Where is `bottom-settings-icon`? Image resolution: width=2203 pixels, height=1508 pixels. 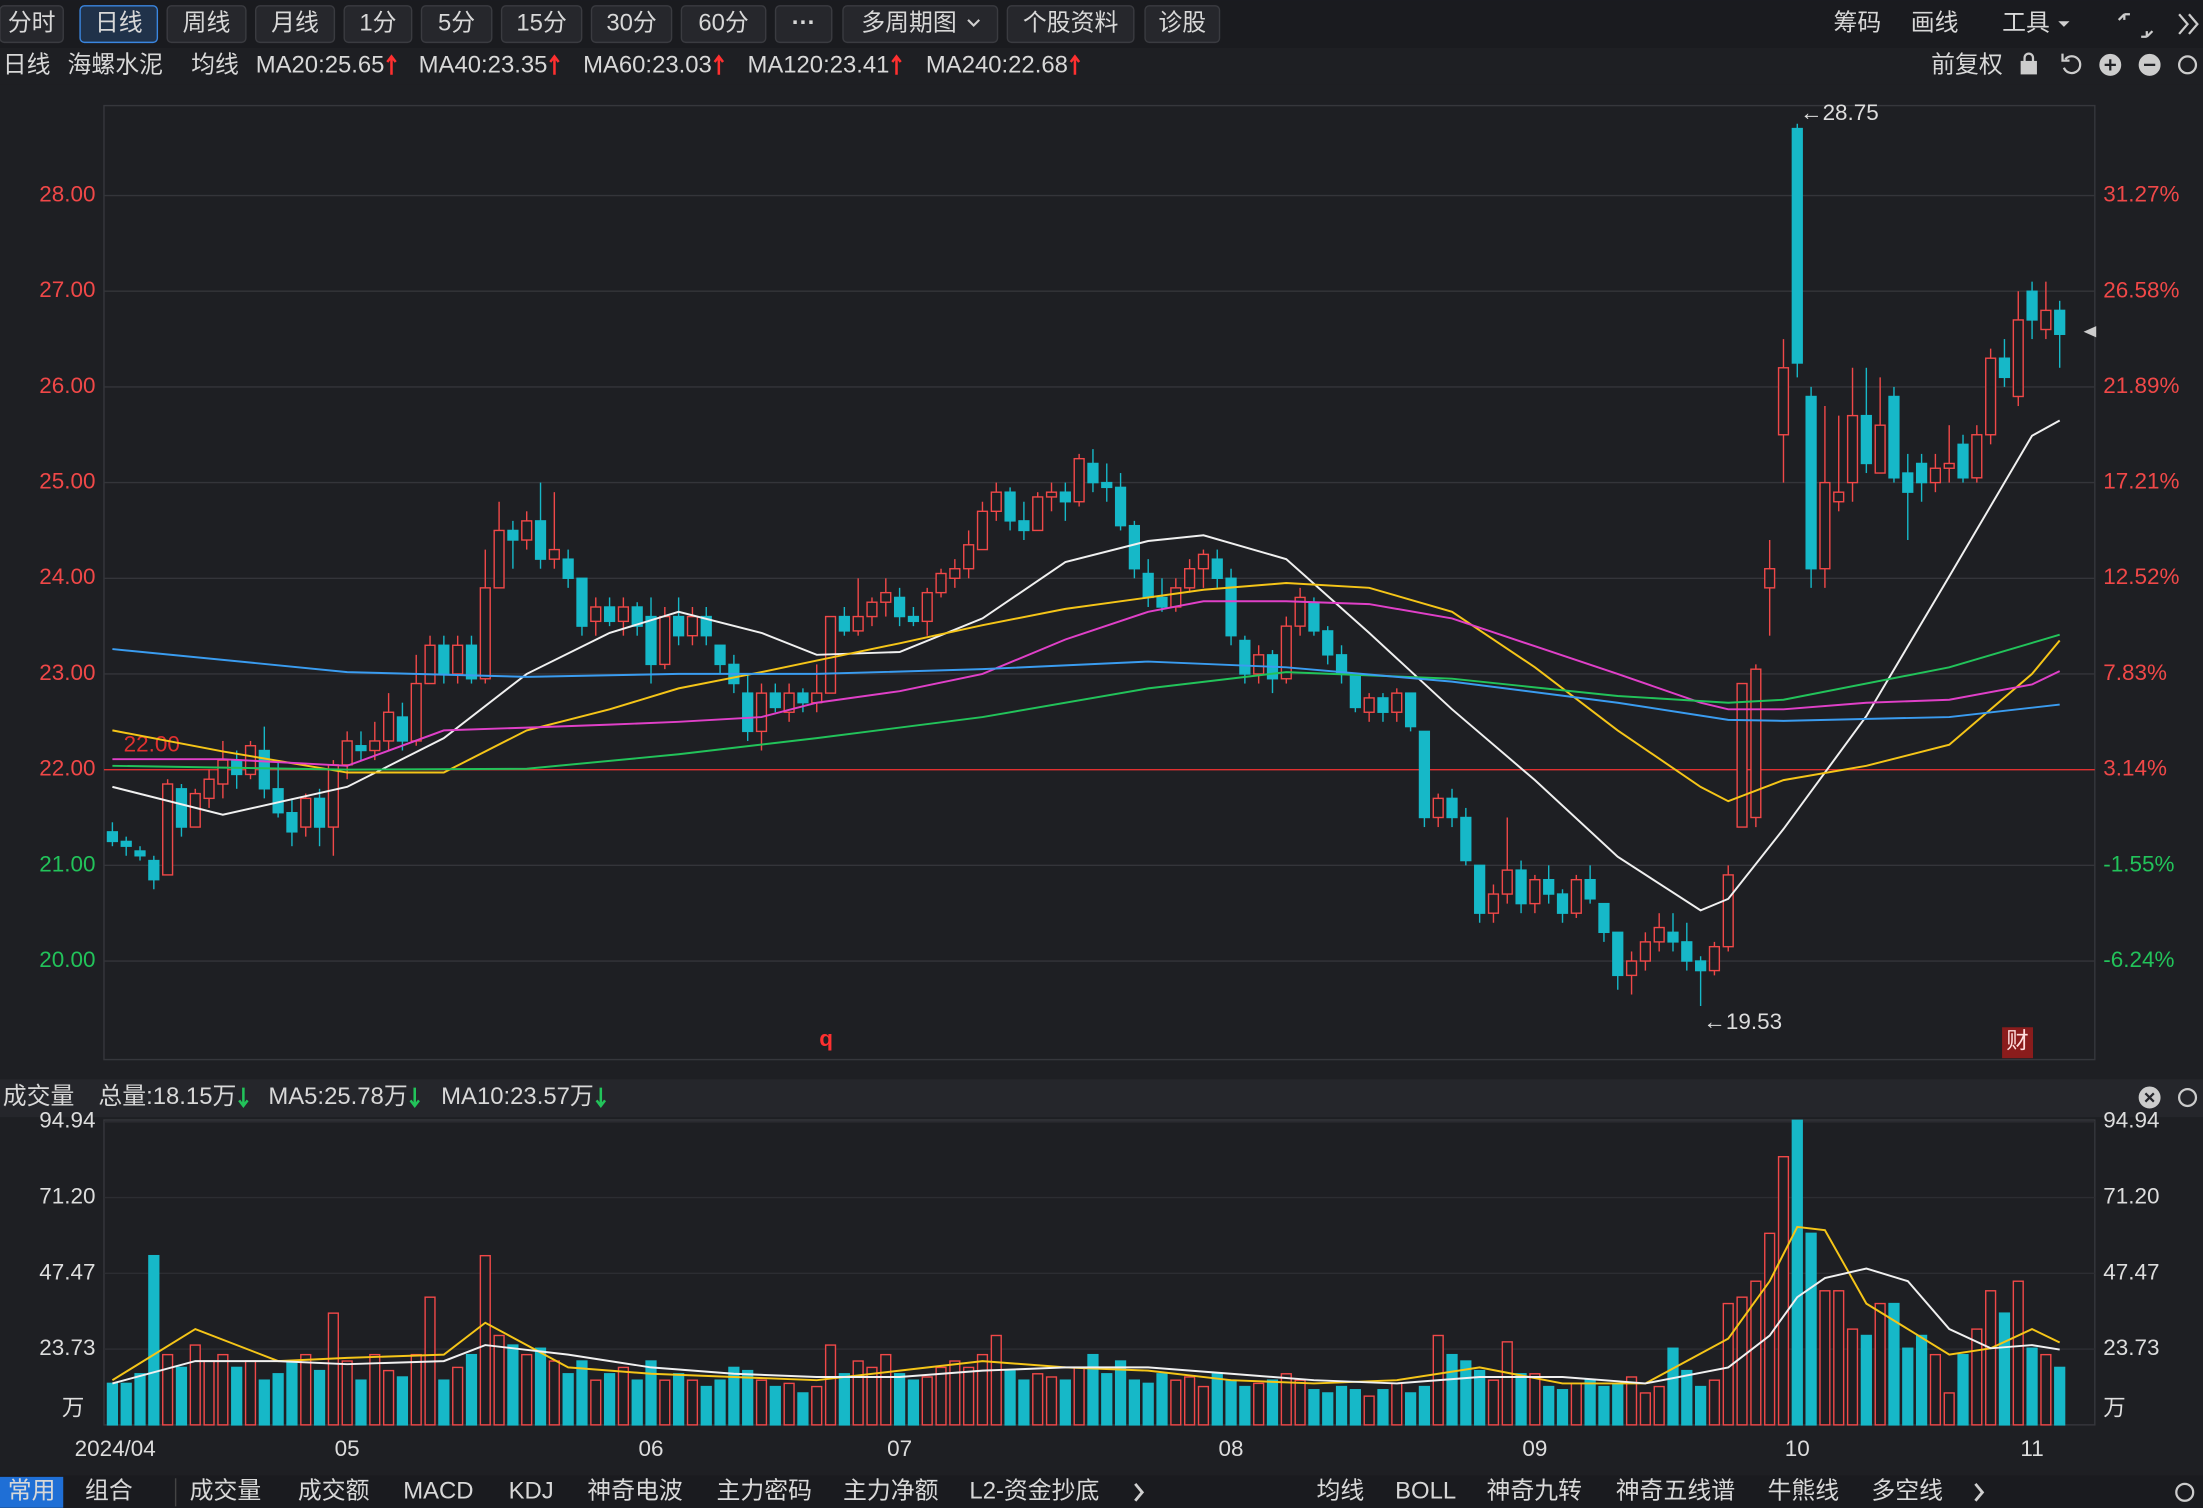
bottom-settings-icon is located at coordinates (2185, 1492).